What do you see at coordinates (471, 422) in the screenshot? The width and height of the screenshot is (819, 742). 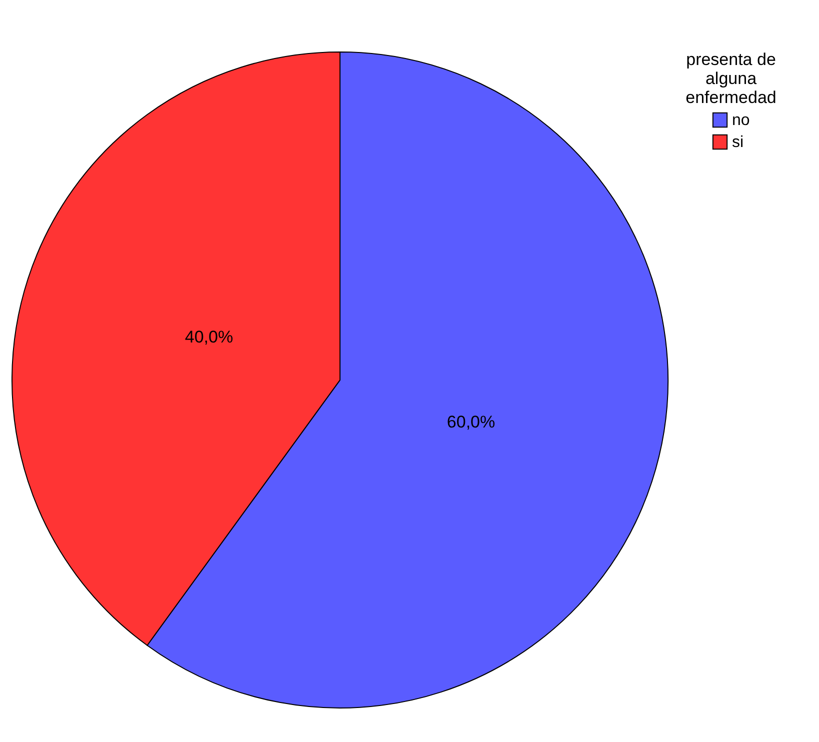 I see `data-label: 60,0%` at bounding box center [471, 422].